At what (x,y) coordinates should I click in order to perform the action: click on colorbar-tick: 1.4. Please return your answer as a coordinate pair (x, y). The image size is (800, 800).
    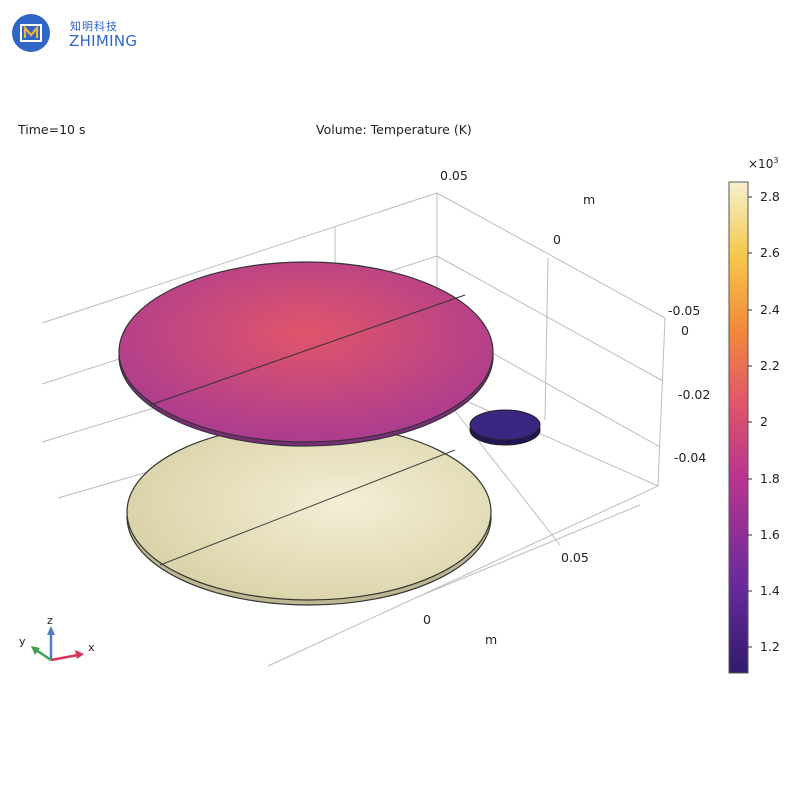
    Looking at the image, I should click on (770, 590).